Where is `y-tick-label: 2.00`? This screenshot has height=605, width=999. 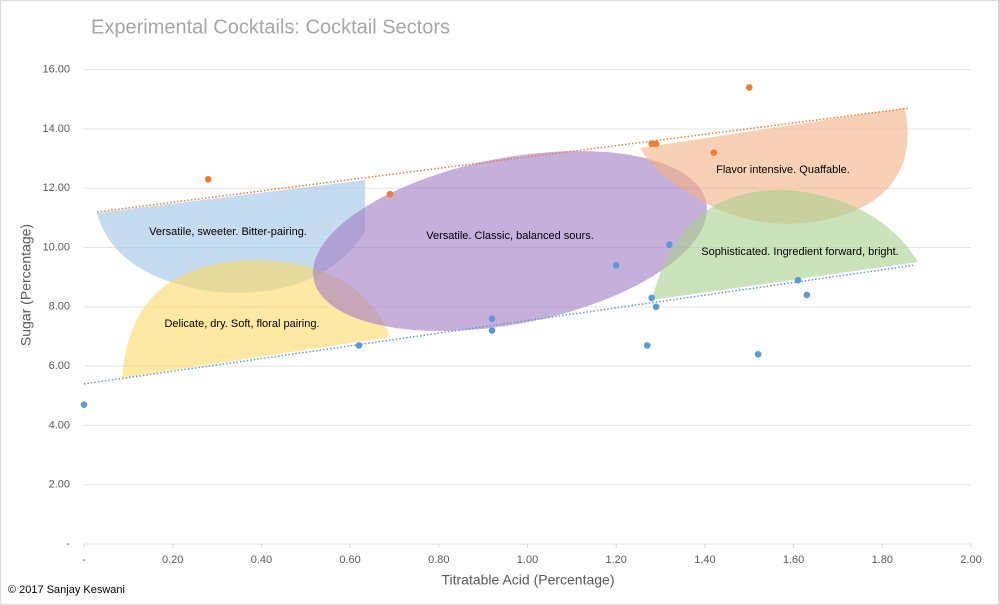
y-tick-label: 2.00 is located at coordinates (59, 485).